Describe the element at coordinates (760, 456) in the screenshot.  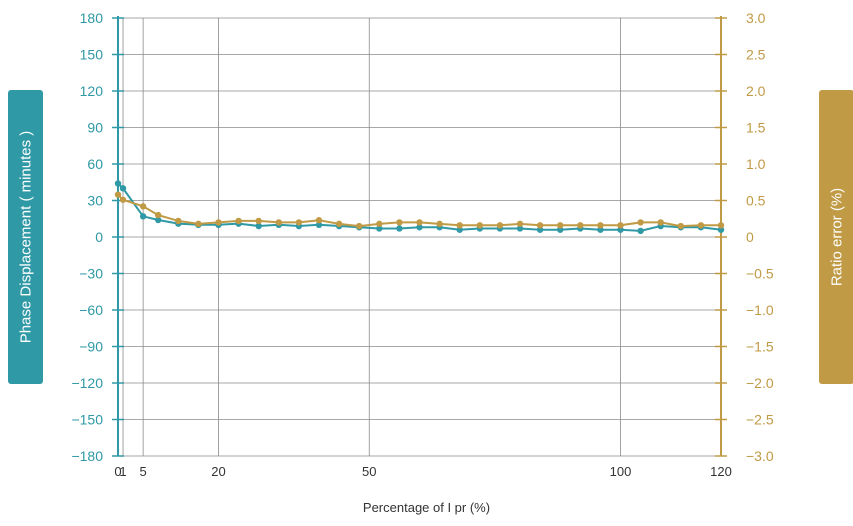
I see `y-right-tick-label: −3.0` at that location.